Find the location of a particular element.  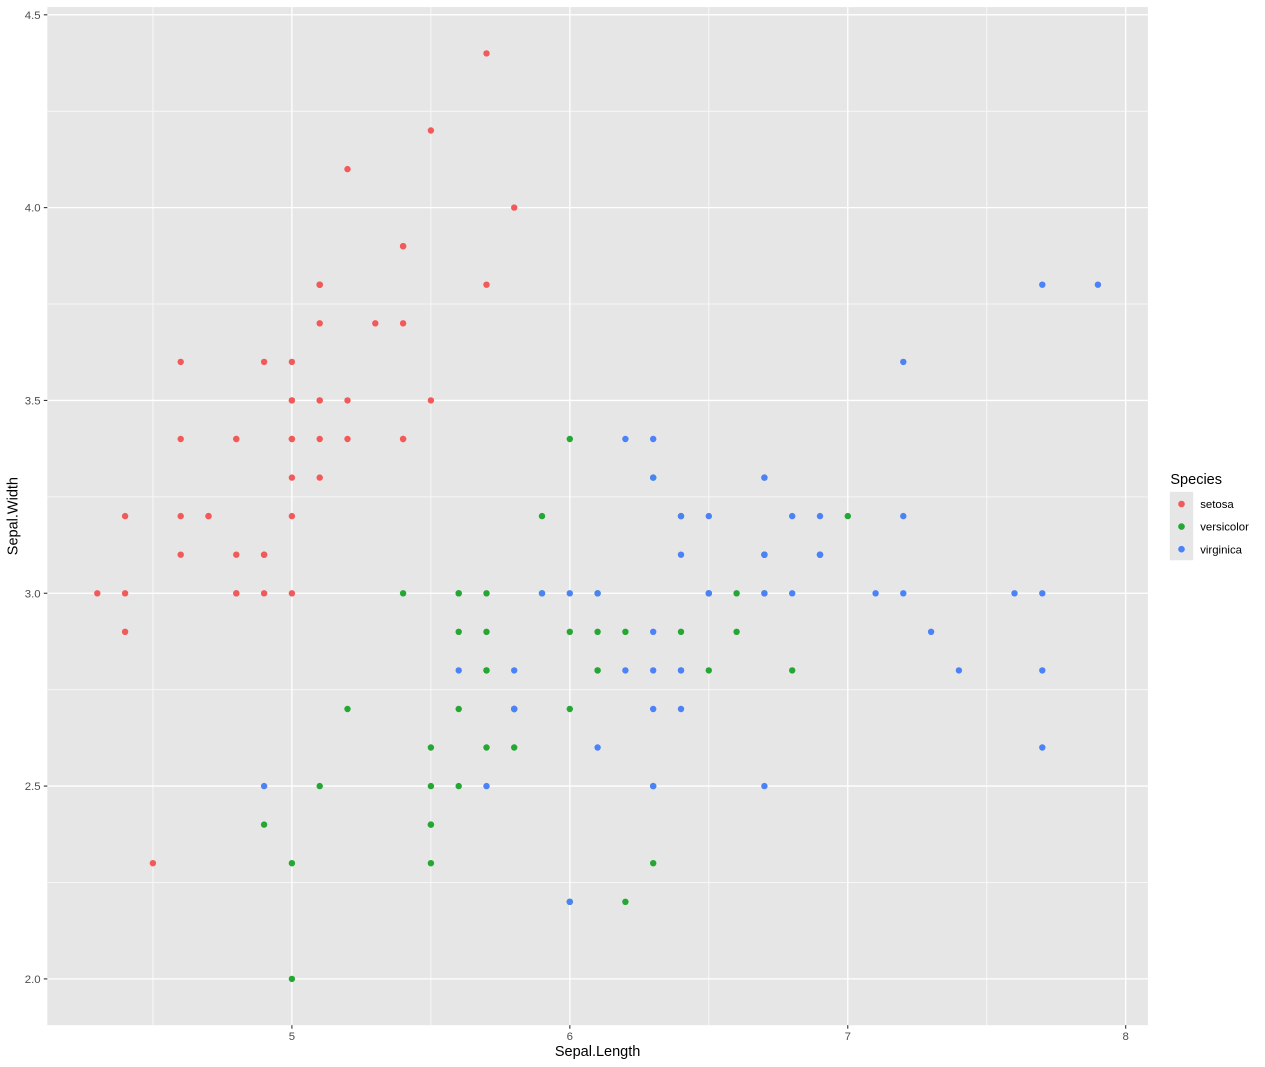

svg-text: 6 is located at coordinates (570, 1037).